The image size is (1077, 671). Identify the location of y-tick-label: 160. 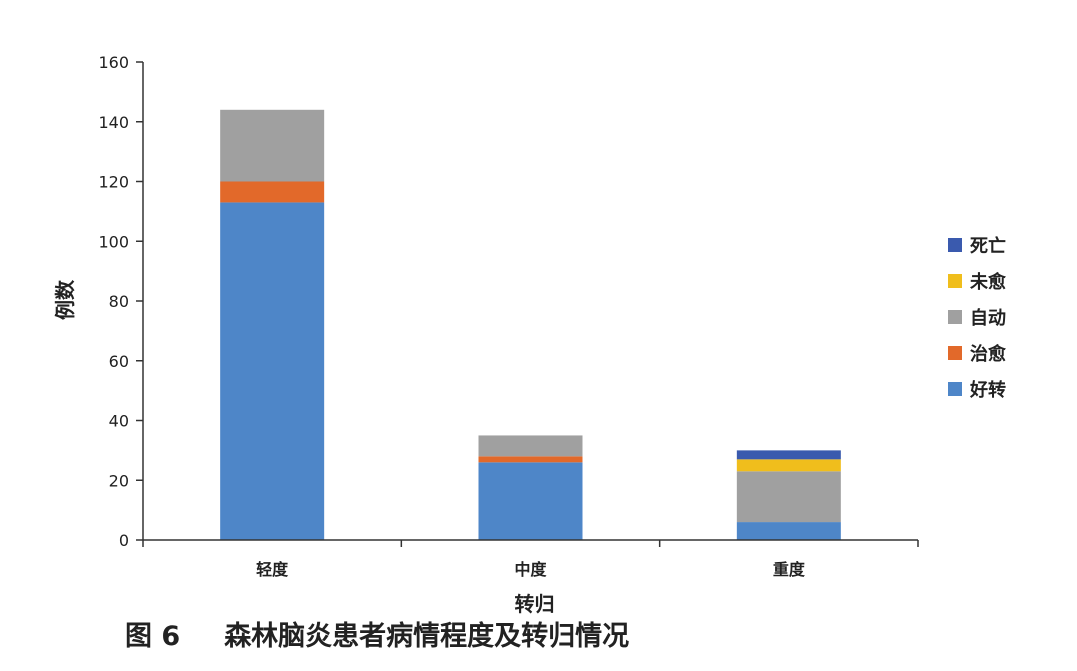
(113, 62).